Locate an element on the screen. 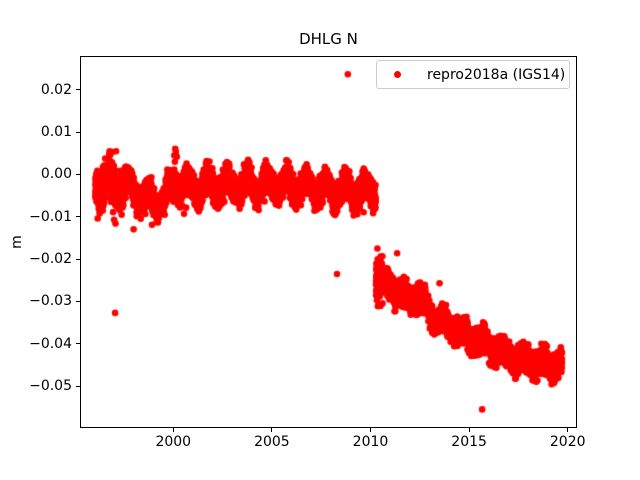  y-tick-label: 0.00 is located at coordinates (56, 174).